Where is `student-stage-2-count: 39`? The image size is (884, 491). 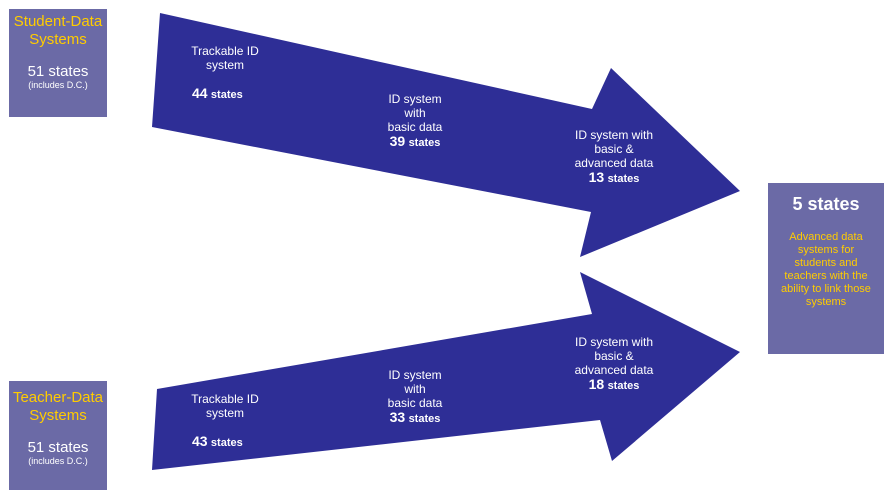
student-stage-2-count: 39 is located at coordinates (397, 141).